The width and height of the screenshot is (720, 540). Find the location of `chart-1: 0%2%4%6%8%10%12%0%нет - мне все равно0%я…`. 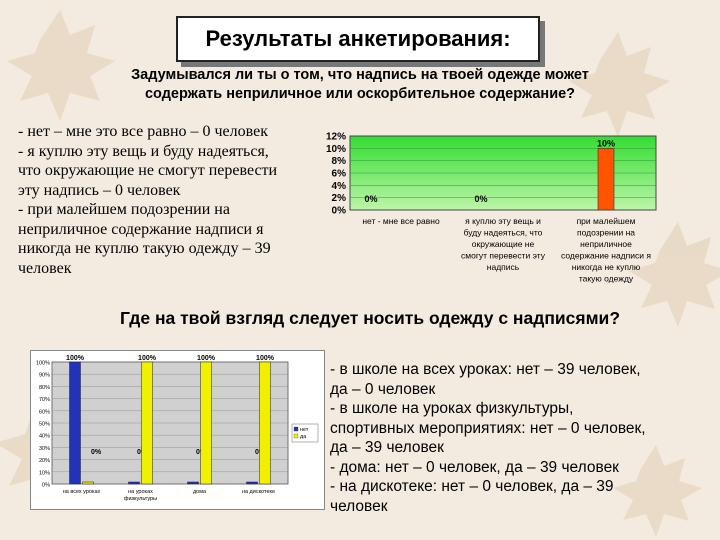

chart-1: 0%2%4%6%8%10%12%0%нет - мне все равно0%я… is located at coordinates (491, 208).